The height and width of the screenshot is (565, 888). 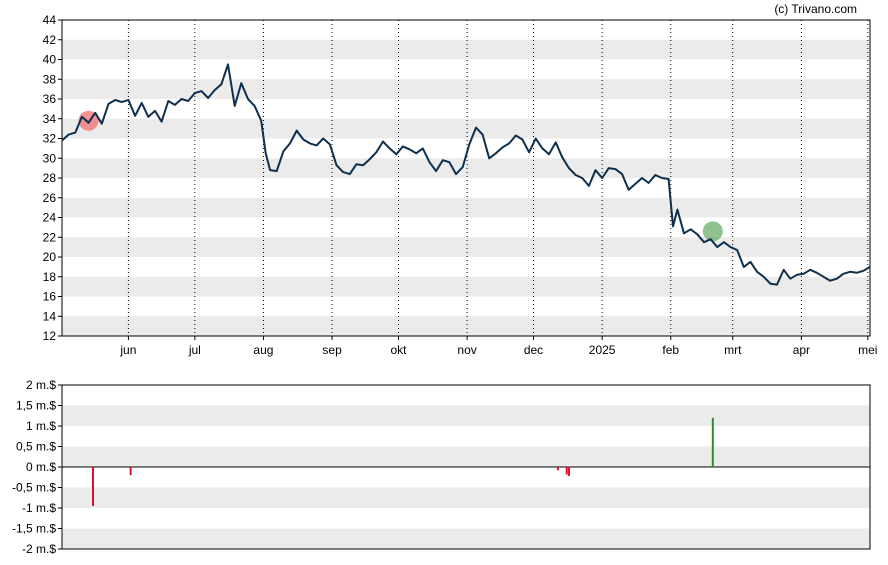 What do you see at coordinates (466, 350) in the screenshot?
I see `month-tick-label: nov` at bounding box center [466, 350].